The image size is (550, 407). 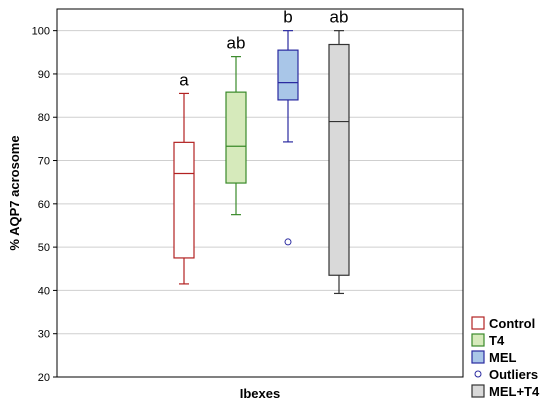 I want to click on legend-label: Outliers, so click(x=513, y=374).